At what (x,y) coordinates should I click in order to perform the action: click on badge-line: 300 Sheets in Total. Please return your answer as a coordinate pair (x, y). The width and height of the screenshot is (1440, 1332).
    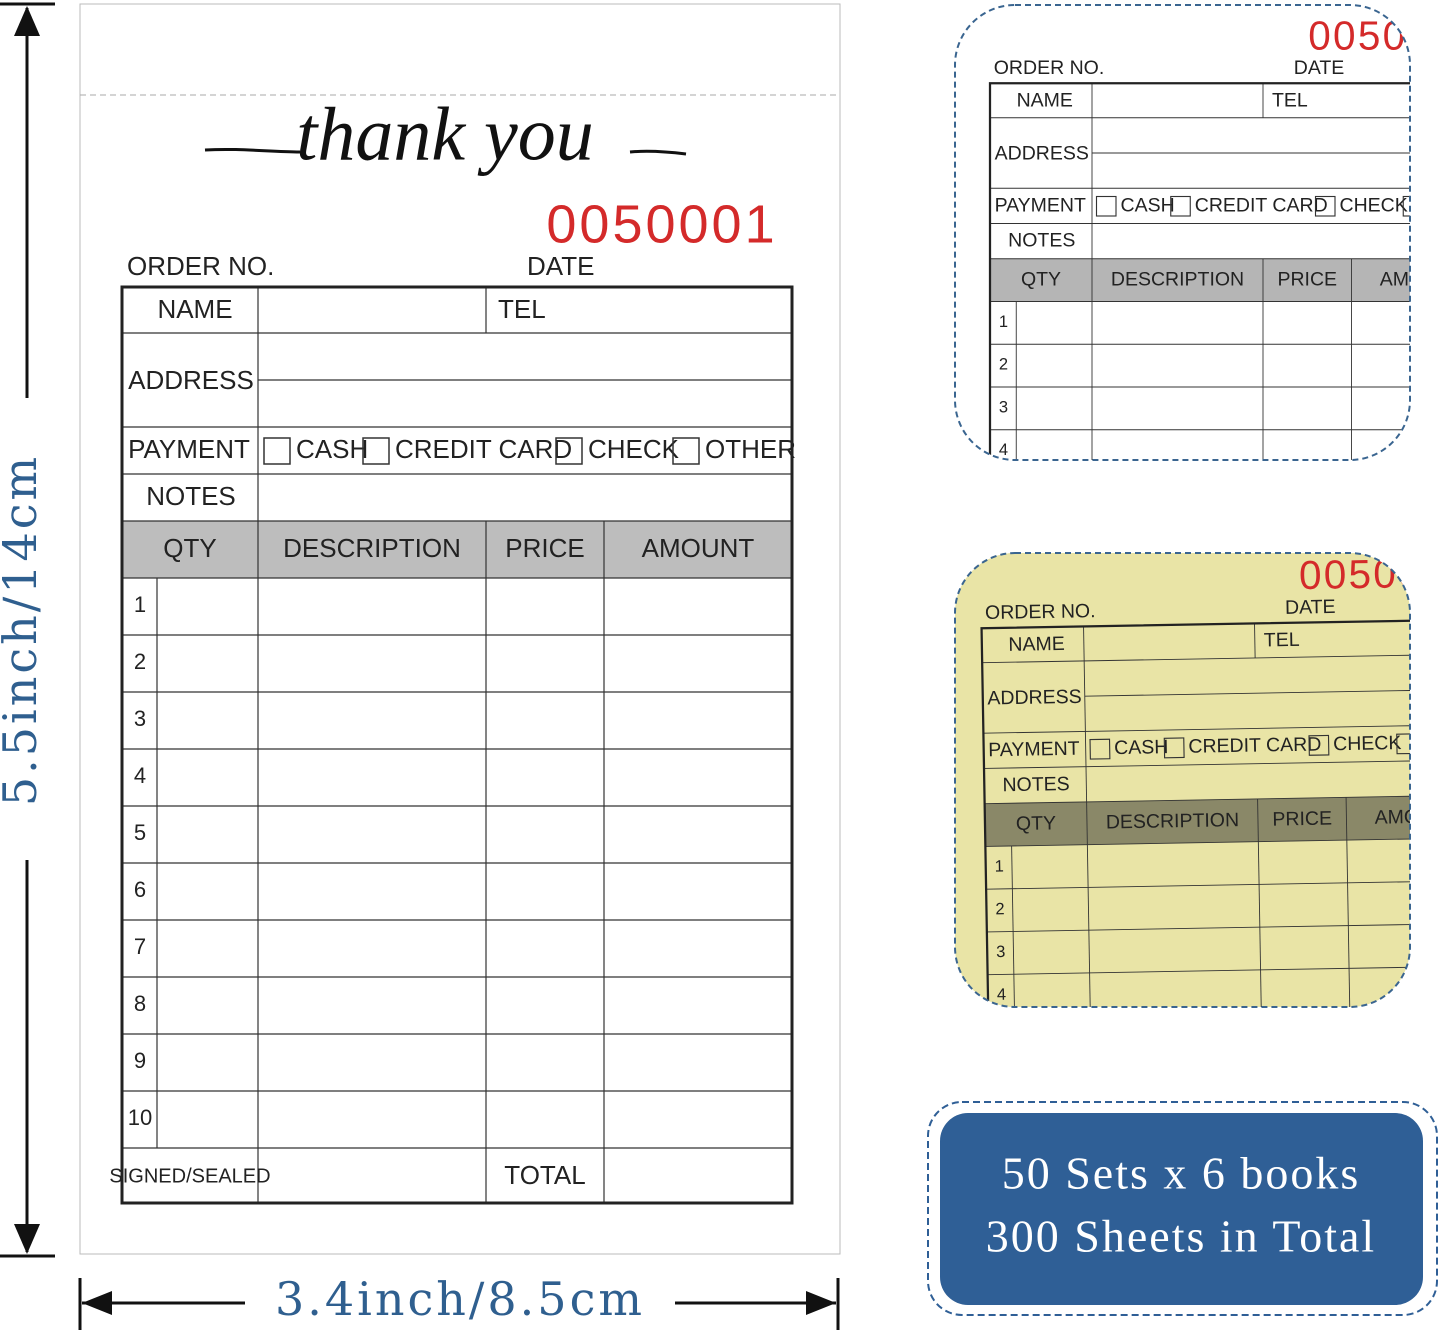
    Looking at the image, I should click on (1181, 1236).